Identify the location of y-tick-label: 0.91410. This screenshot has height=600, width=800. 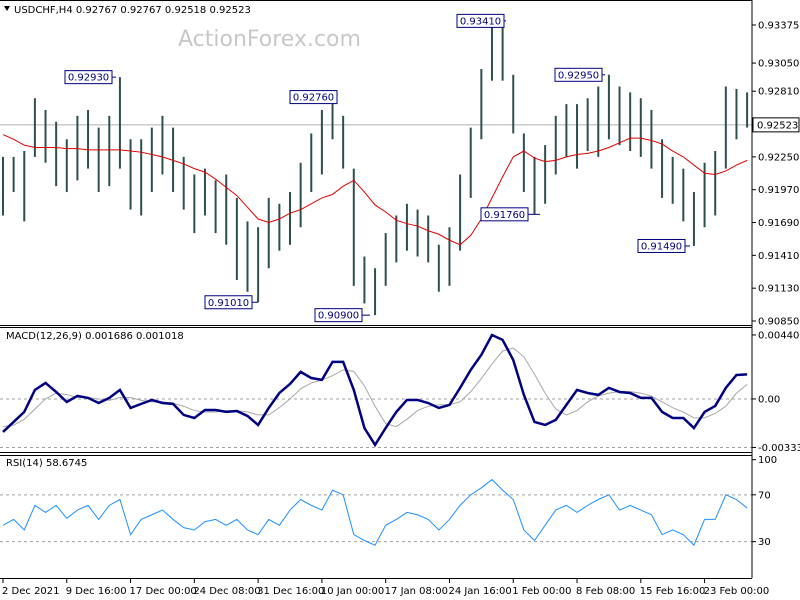
(778, 256).